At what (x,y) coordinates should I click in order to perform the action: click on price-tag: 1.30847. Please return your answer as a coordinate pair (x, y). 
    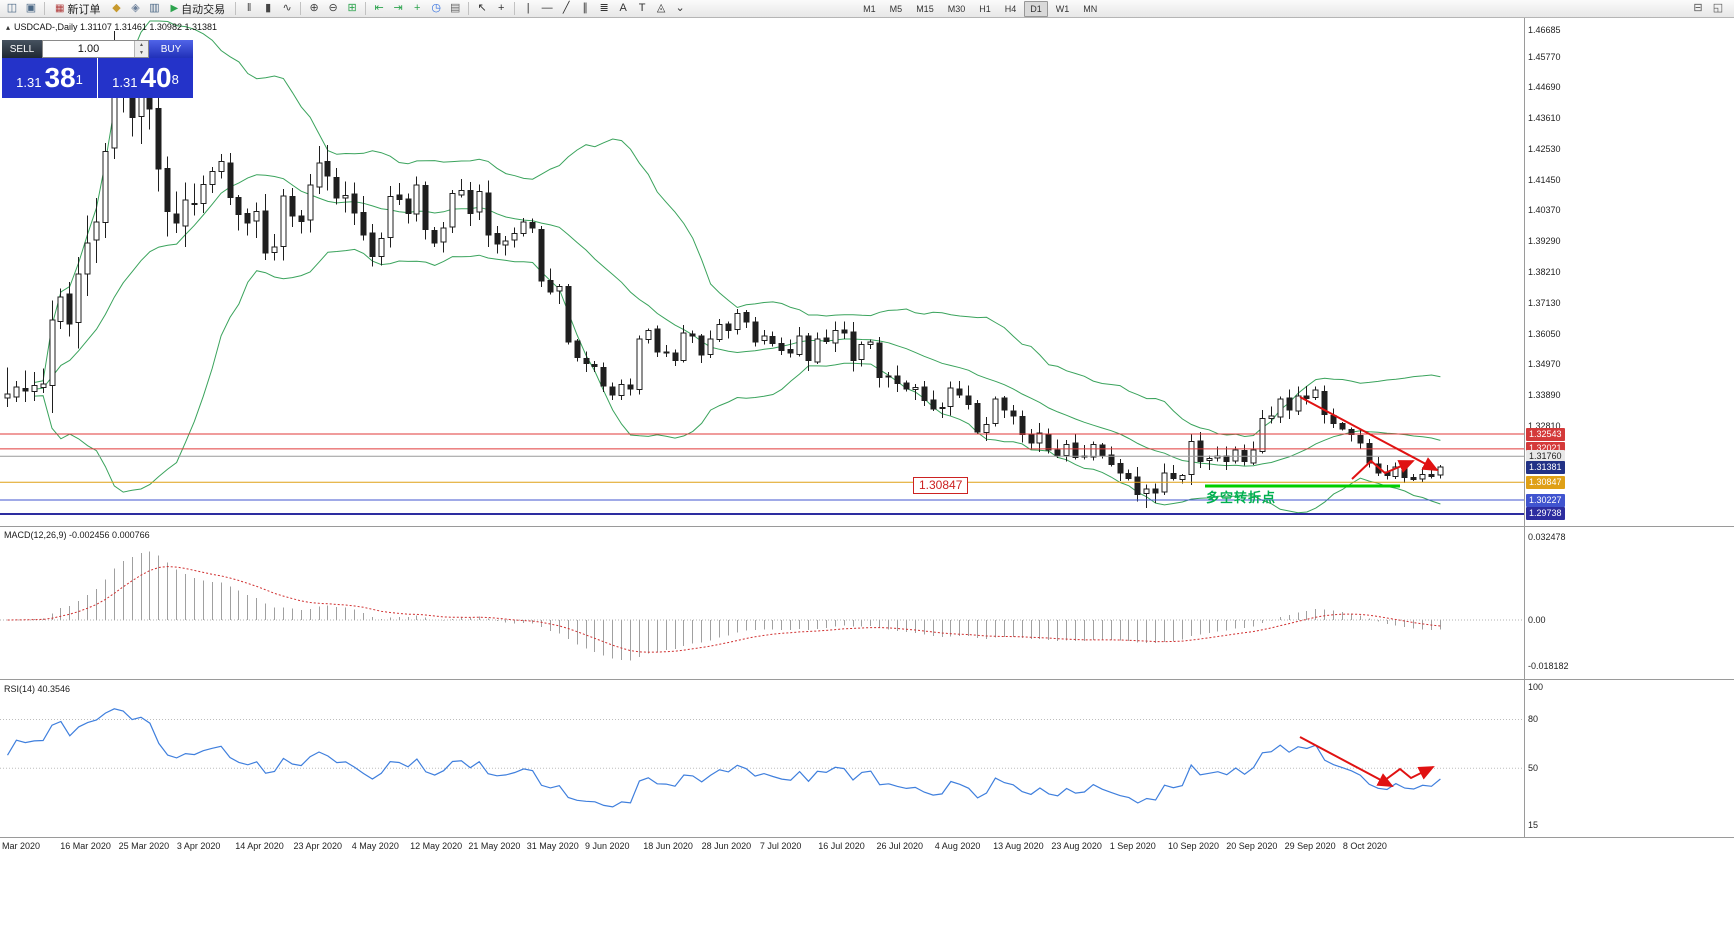
    Looking at the image, I should click on (1545, 482).